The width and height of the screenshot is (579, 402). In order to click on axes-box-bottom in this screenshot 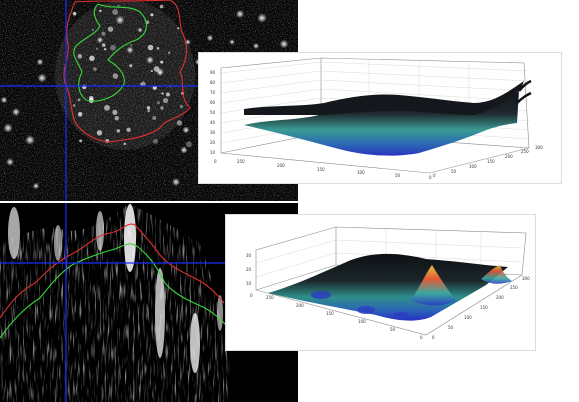, I will do `click(391, 281)`.